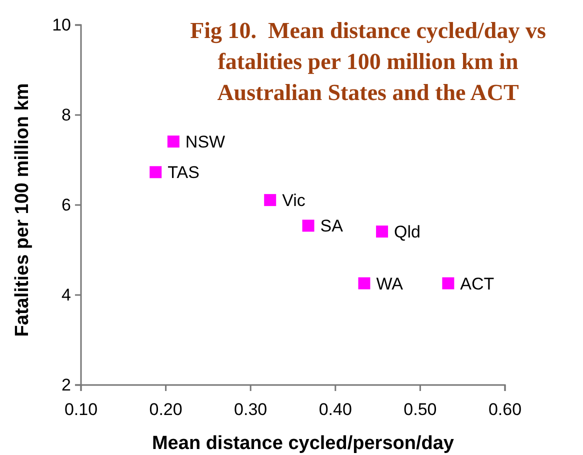 The height and width of the screenshot is (455, 583). Describe the element at coordinates (368, 61) in the screenshot. I see `text: Fig 10. Mean distance cycled/day vs fatalities per 100 million km in Australian States and the ACT` at that location.